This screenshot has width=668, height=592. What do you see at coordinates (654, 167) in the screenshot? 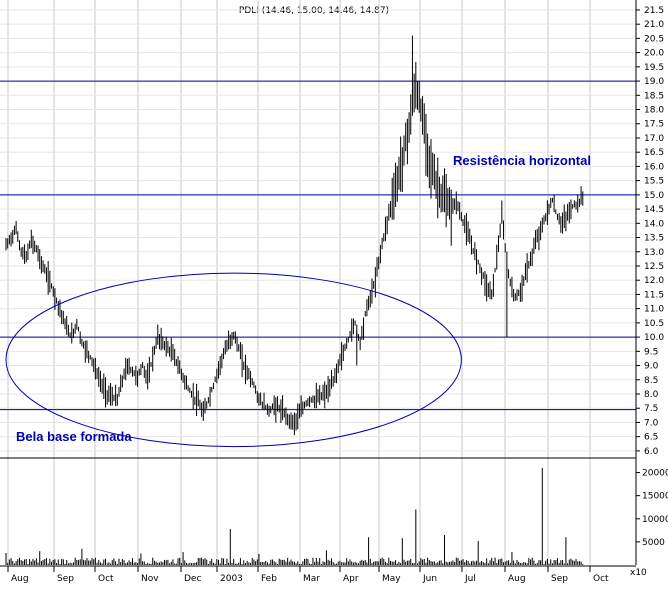
I see `price-y-tick-label: 16.0` at bounding box center [654, 167].